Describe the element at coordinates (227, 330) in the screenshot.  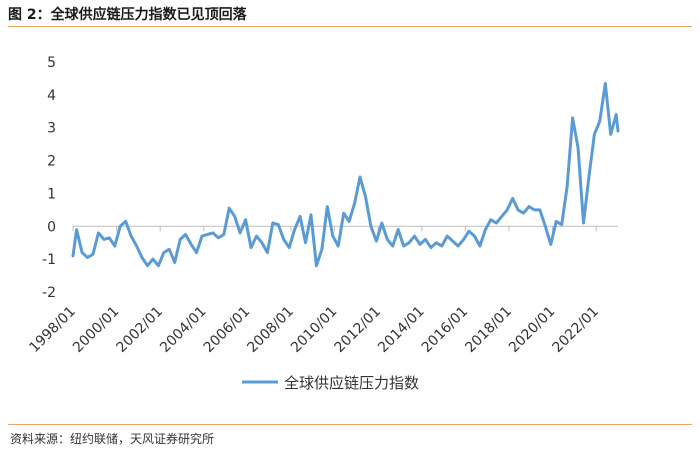
I see `x-tick-label: 2006/01` at that location.